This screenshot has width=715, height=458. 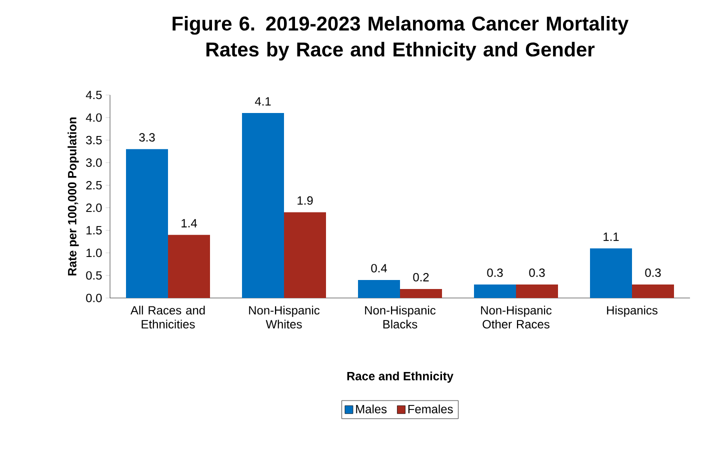 I want to click on x-tick-label: Non-Hispanic Other Races, so click(x=516, y=317).